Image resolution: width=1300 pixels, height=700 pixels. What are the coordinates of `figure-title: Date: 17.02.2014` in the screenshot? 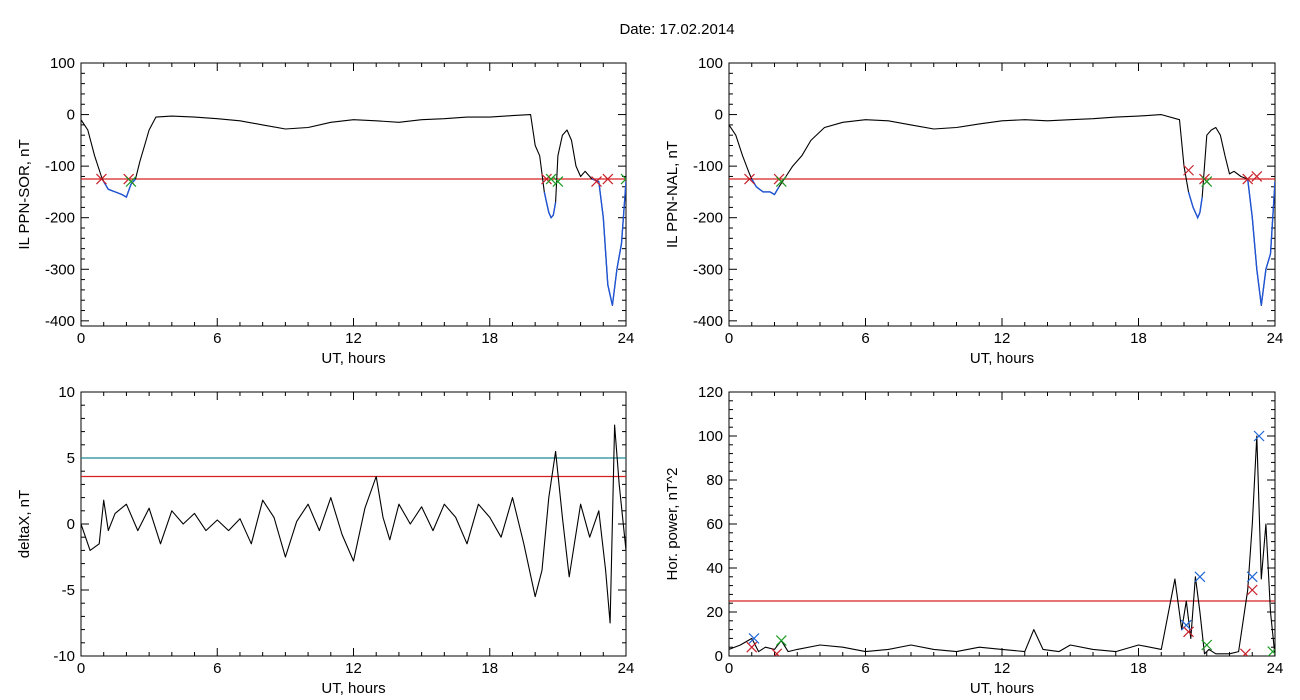 It's located at (676, 29).